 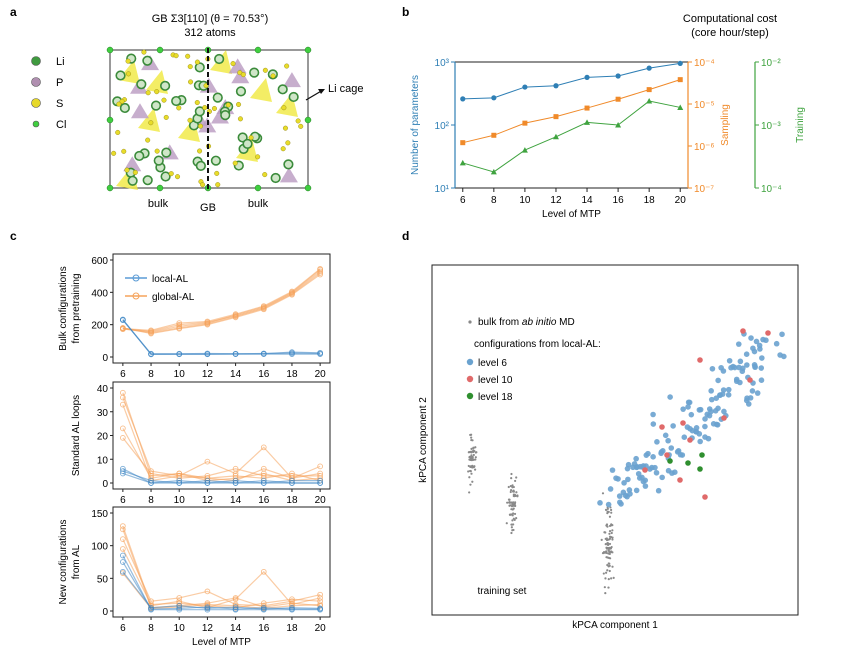 What do you see at coordinates (261, 90) in the screenshot?
I see `sulfur-polyhedron` at bounding box center [261, 90].